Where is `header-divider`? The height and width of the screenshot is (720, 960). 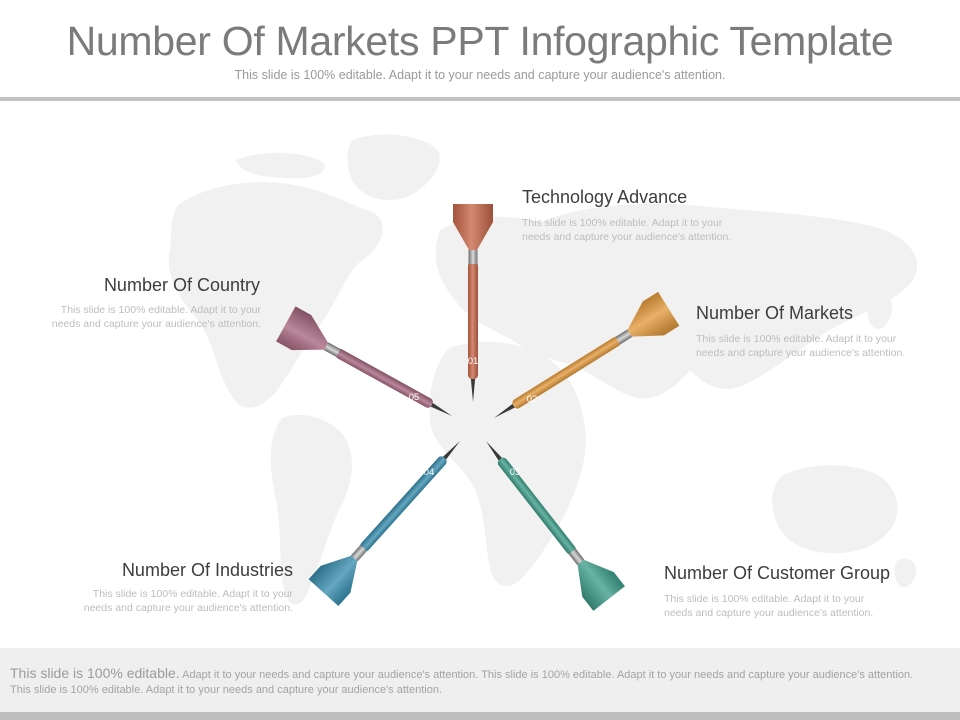 header-divider is located at coordinates (480, 99).